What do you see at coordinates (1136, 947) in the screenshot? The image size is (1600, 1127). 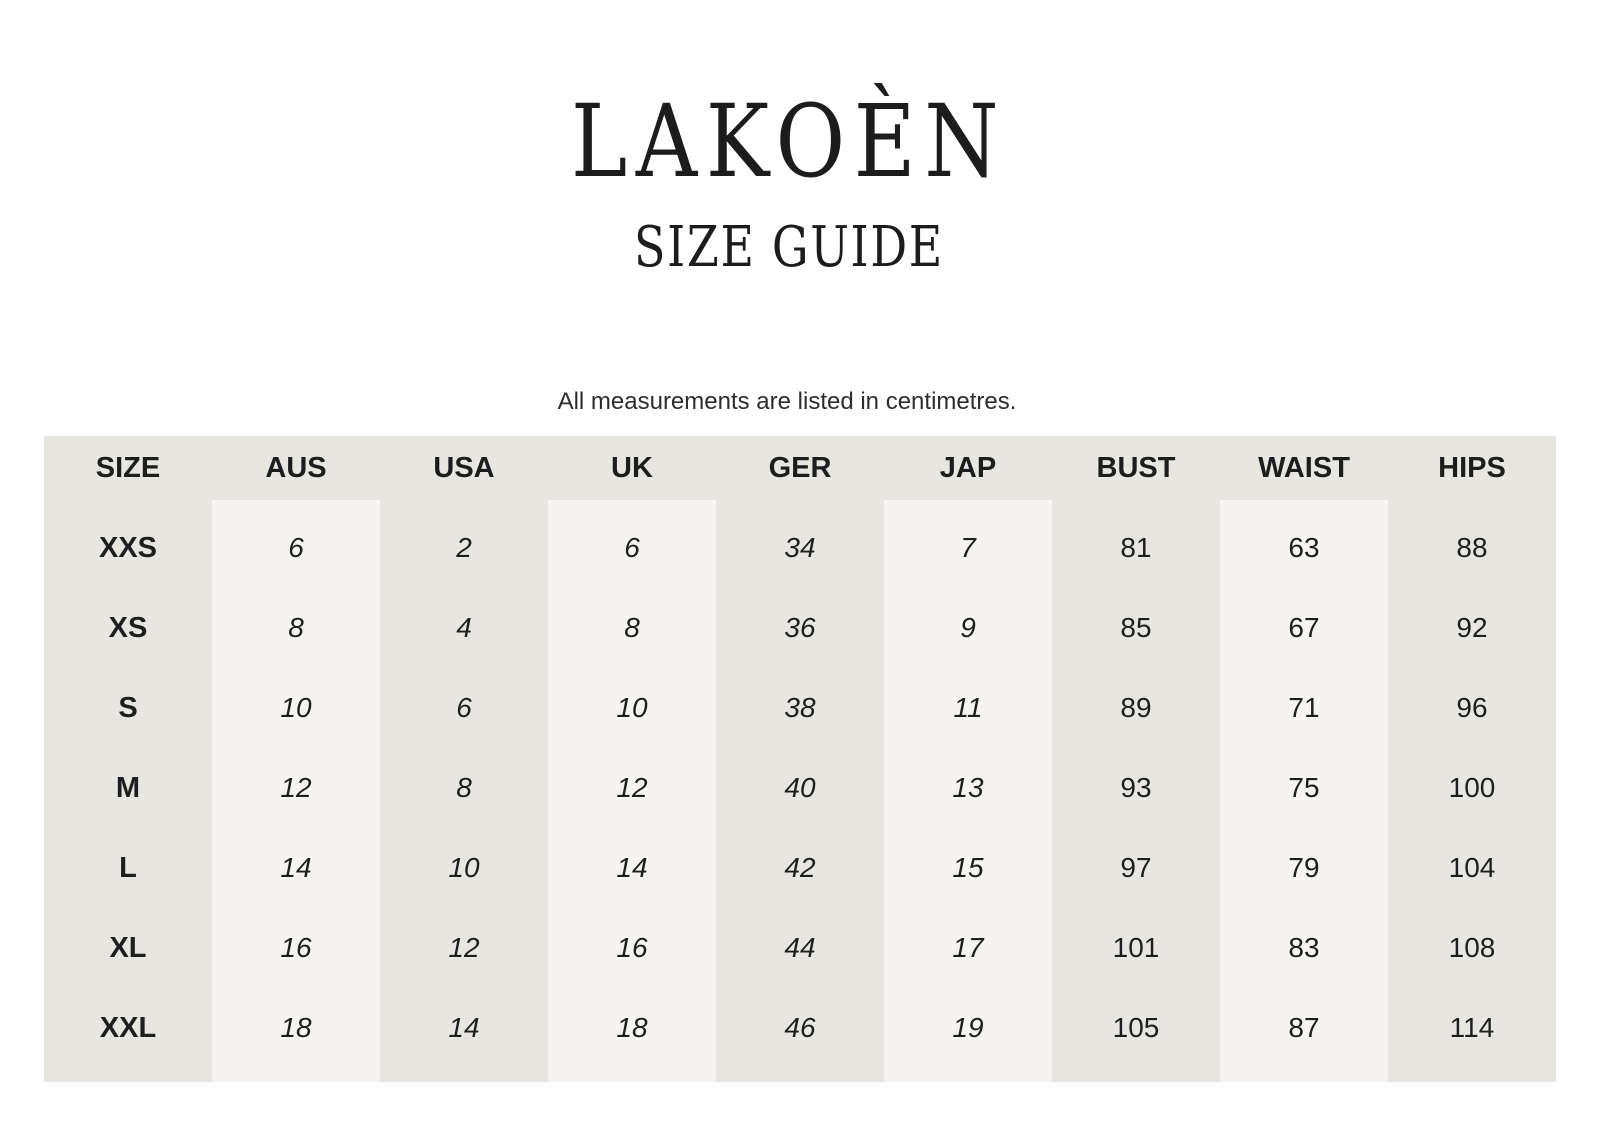 I see `table-cell: 101` at bounding box center [1136, 947].